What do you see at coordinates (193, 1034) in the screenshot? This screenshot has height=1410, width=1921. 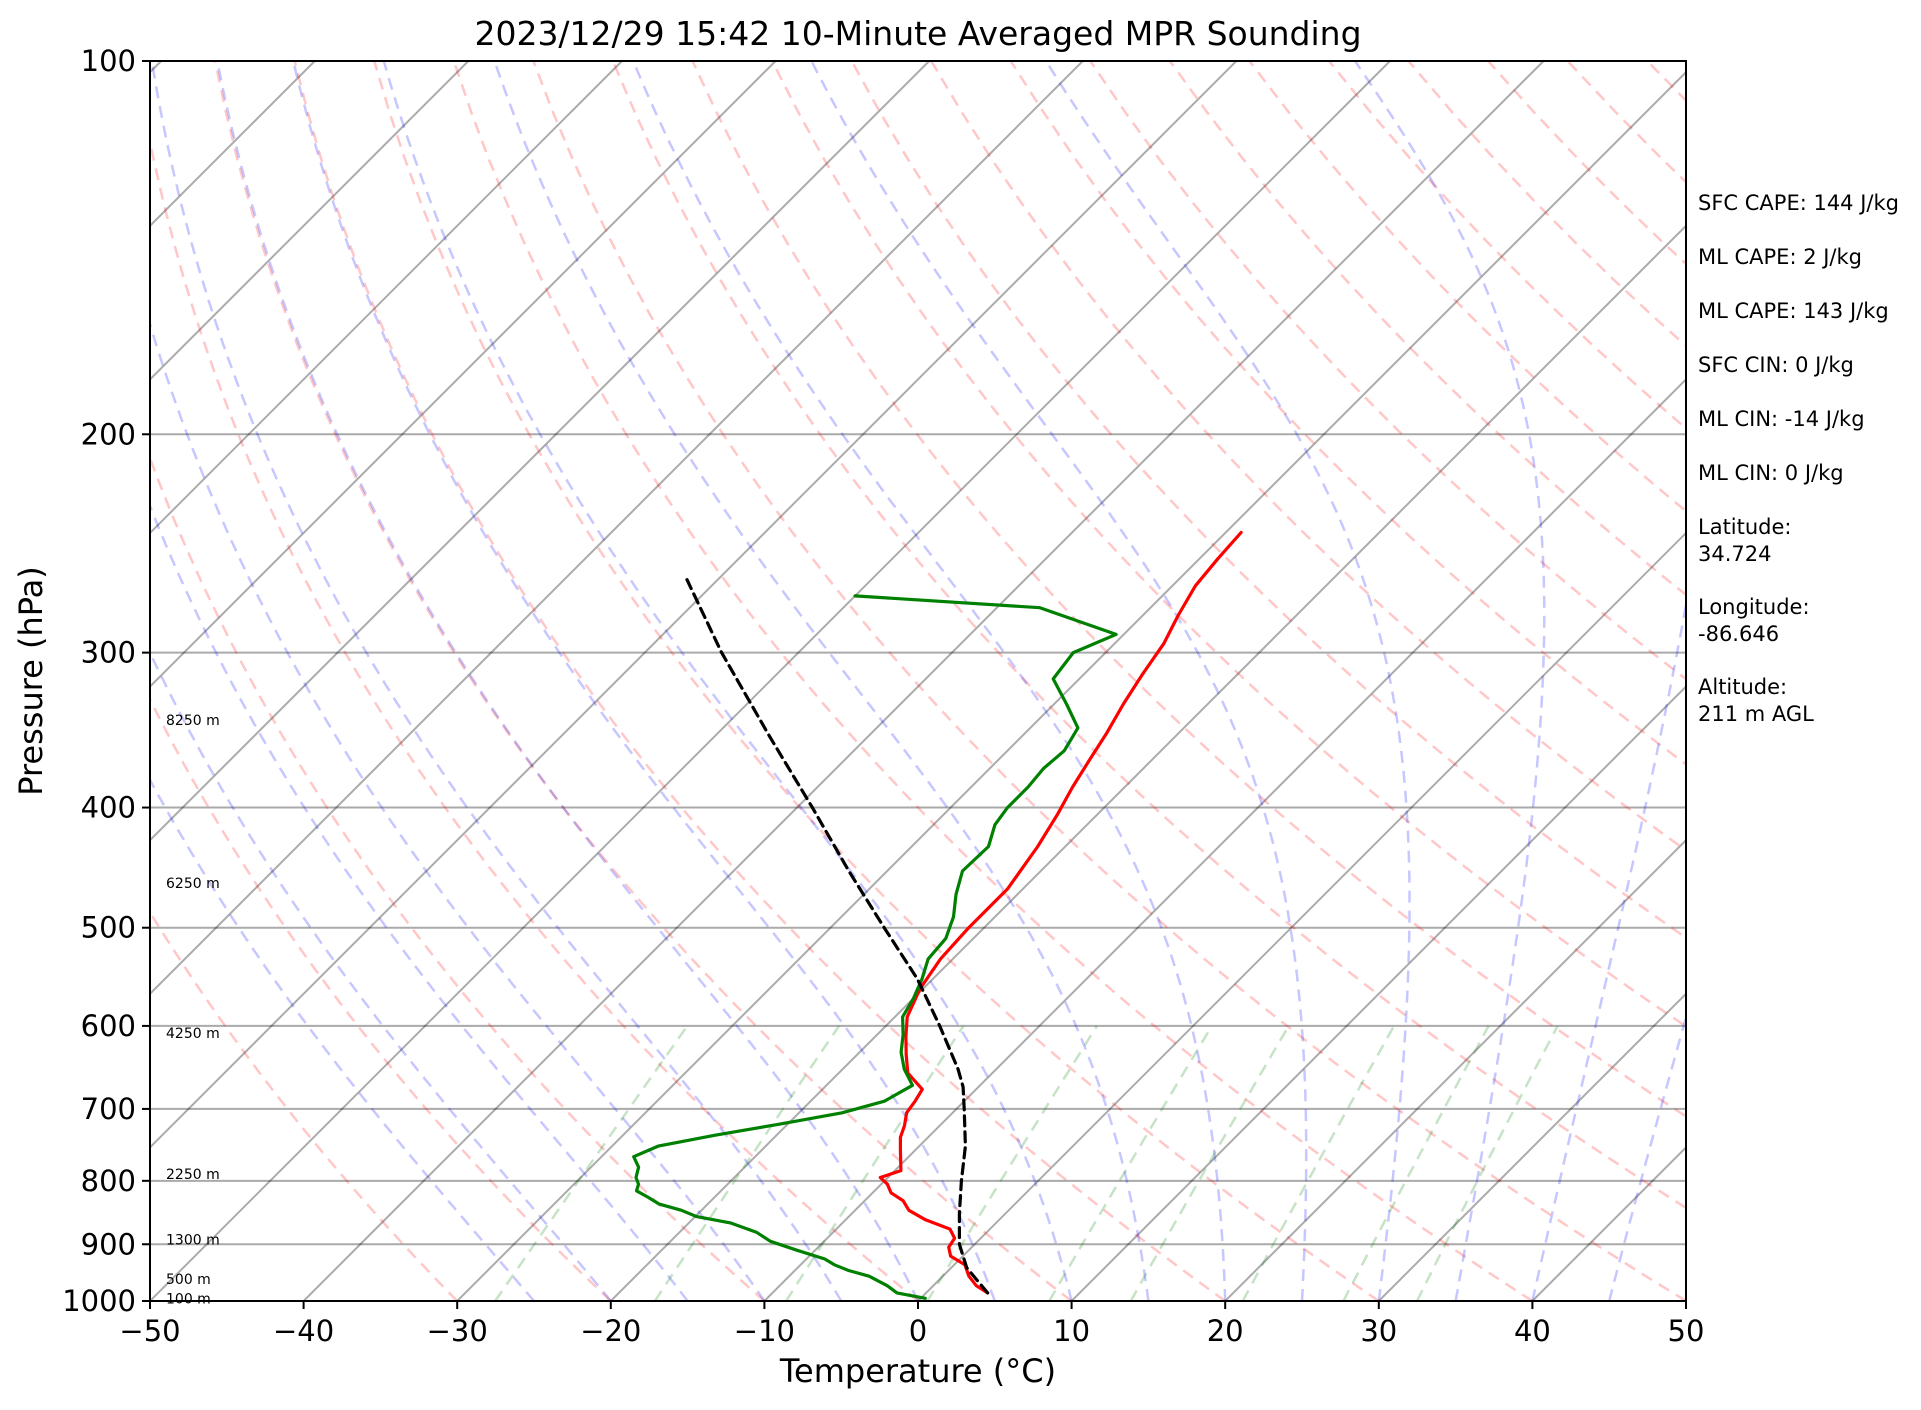 I see `height-label: 4250 m` at bounding box center [193, 1034].